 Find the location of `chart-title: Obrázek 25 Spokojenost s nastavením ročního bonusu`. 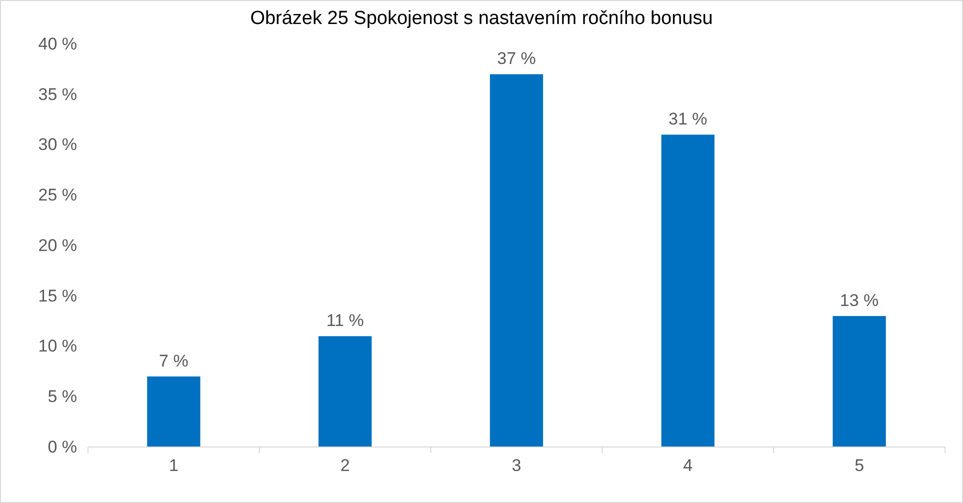

chart-title: Obrázek 25 Spokojenost s nastavením ročního bonusu is located at coordinates (481, 18).